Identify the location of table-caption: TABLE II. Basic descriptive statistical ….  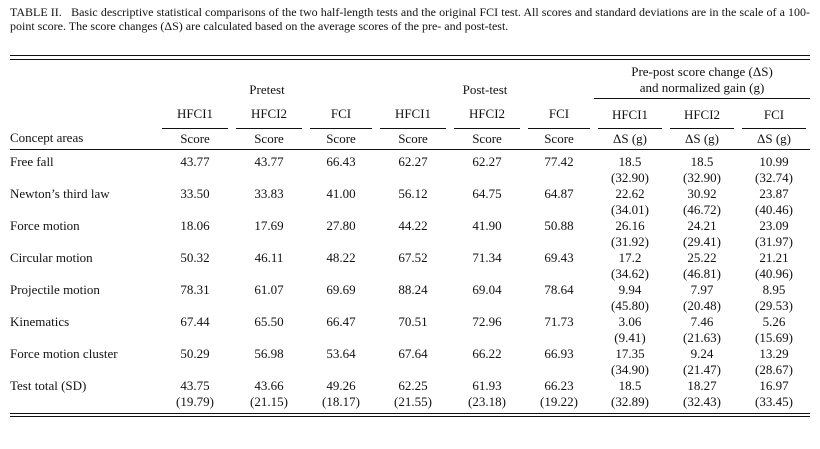
(410, 19).